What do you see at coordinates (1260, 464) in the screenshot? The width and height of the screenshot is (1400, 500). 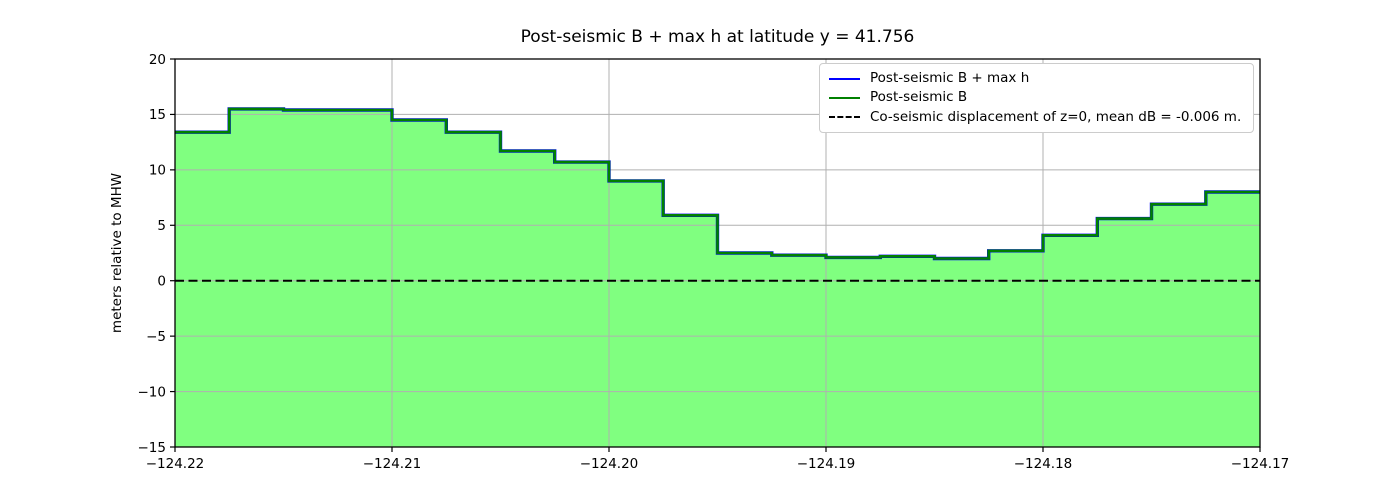 I see `x-tick-label: −124.17` at bounding box center [1260, 464].